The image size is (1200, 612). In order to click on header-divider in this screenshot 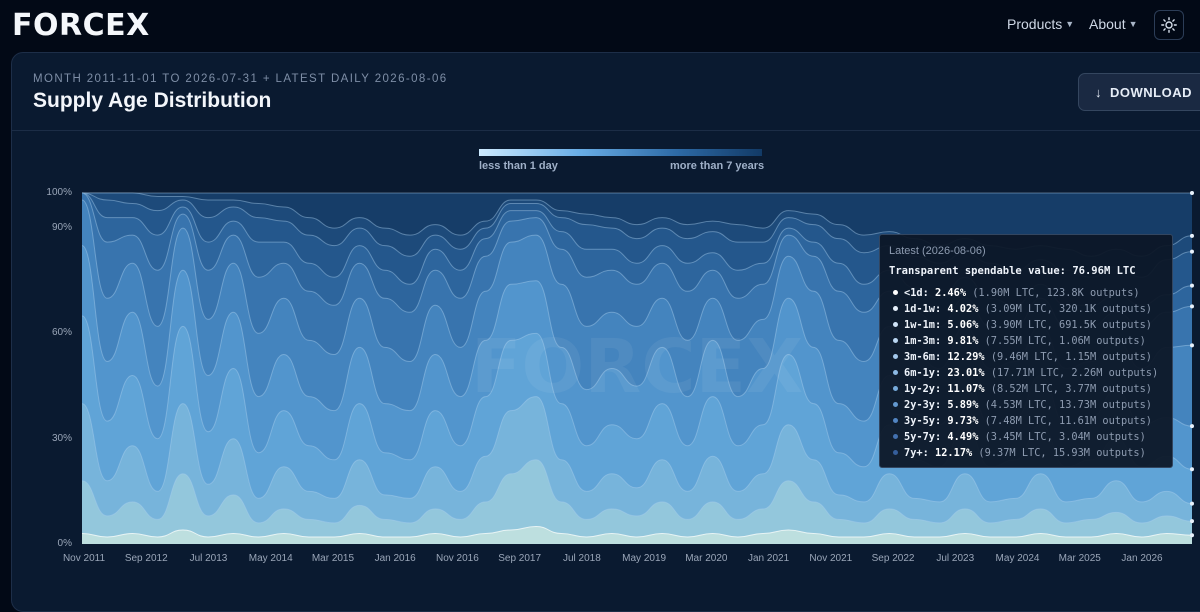, I will do `click(606, 130)`.